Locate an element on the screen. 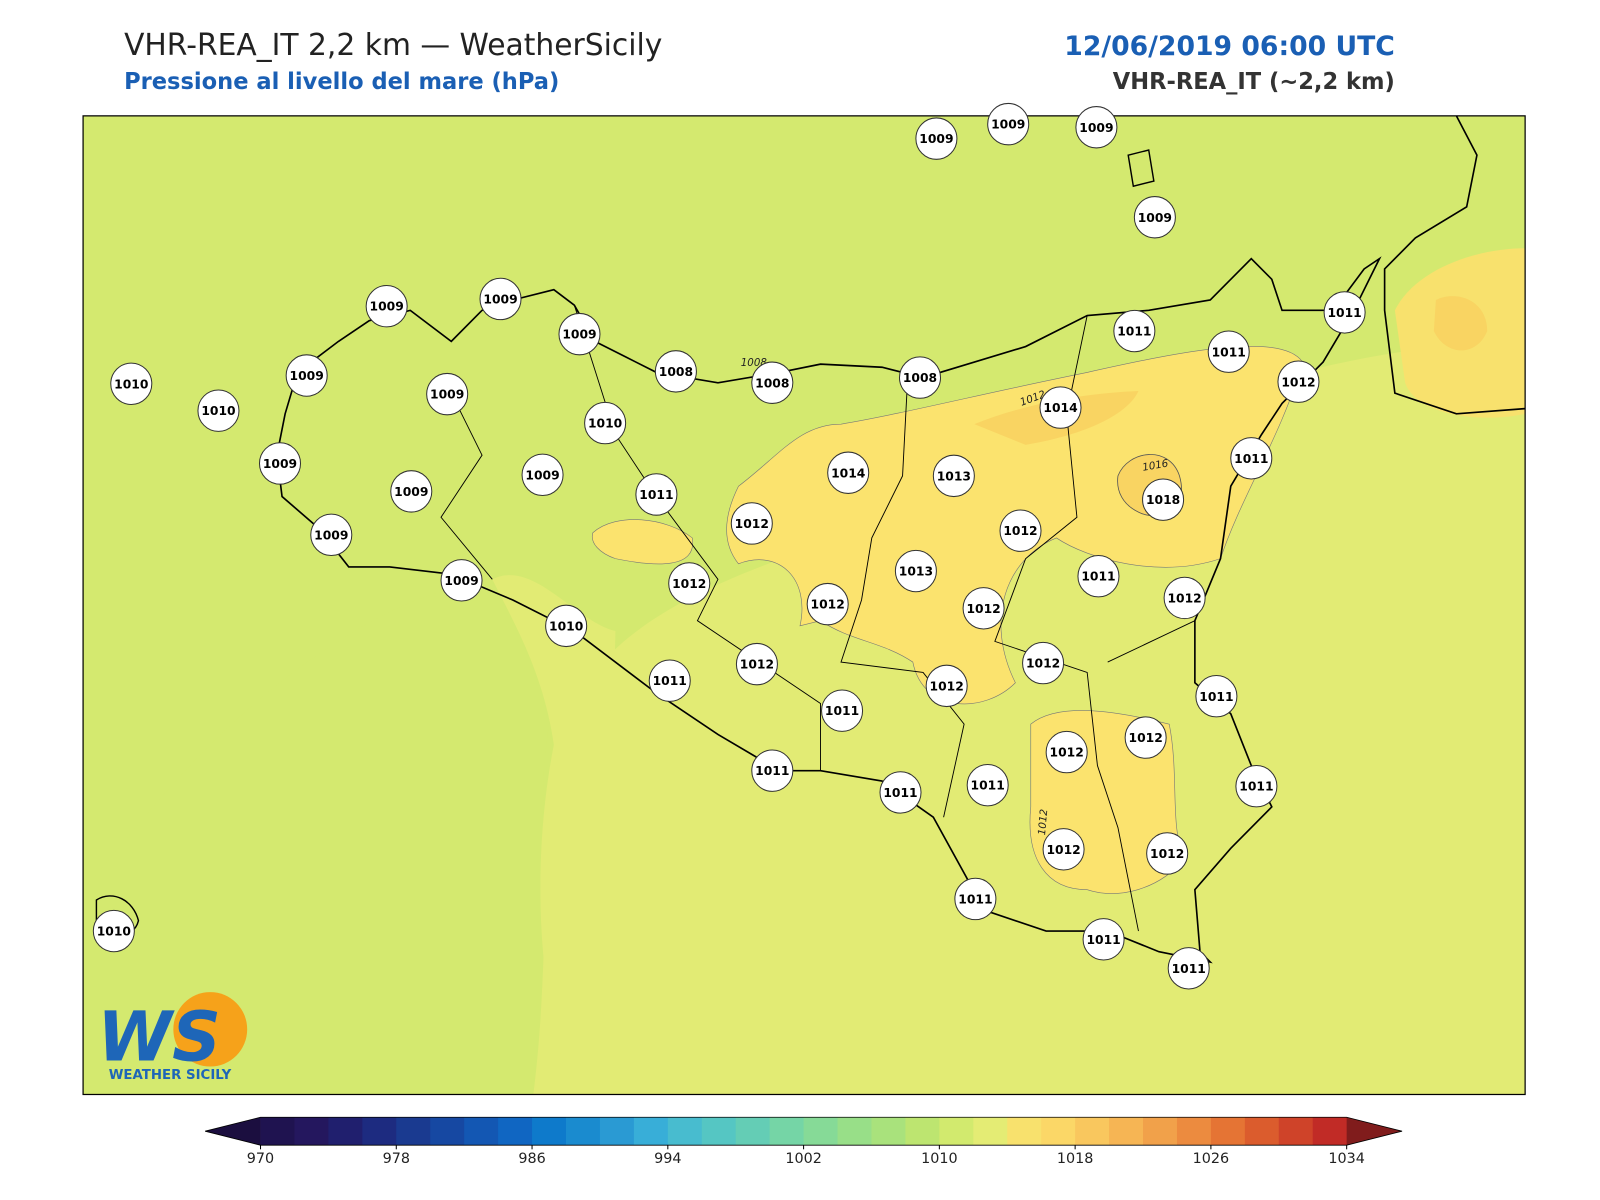  coastline is located at coordinates (1454, 265).